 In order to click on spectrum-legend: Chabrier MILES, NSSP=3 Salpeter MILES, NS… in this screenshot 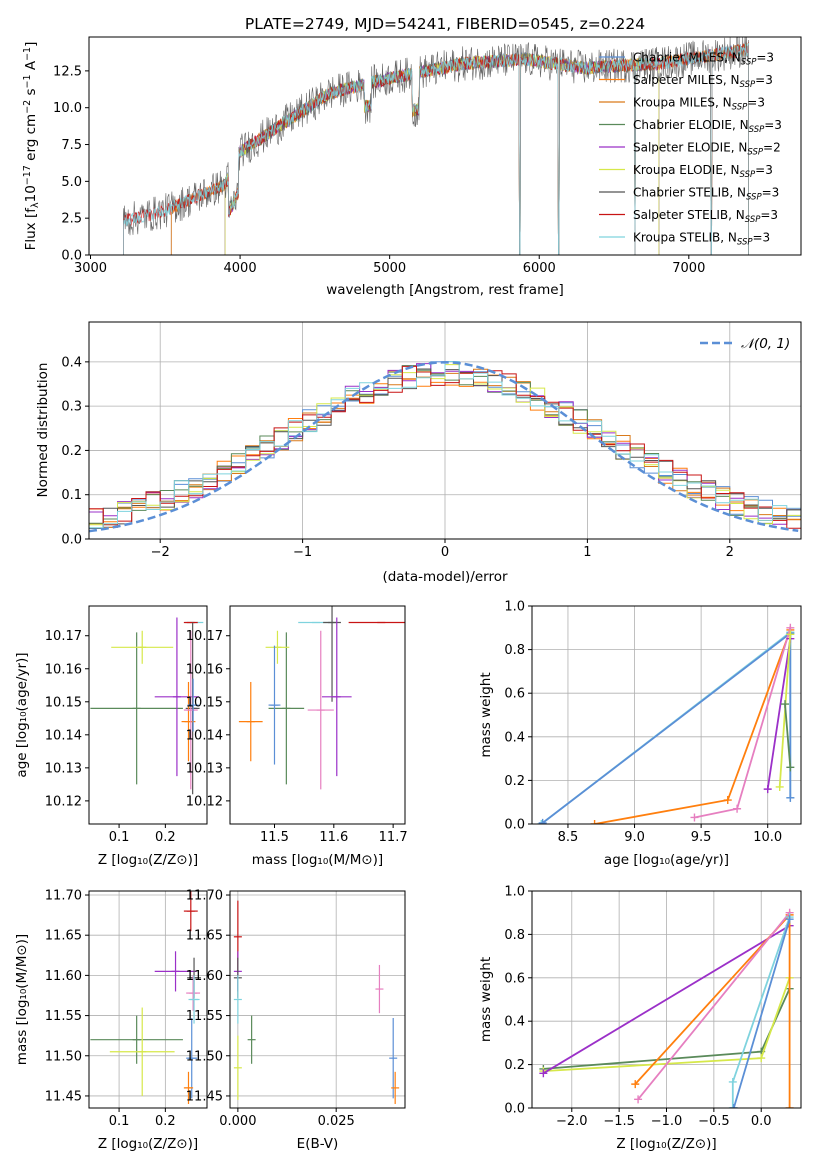, I will do `click(690, 149)`.